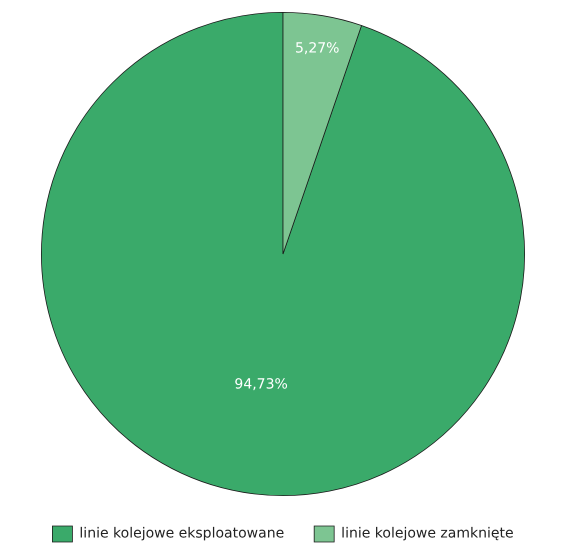  I want to click on legend-label: linie kolejowe eksploatowane, so click(181, 534).